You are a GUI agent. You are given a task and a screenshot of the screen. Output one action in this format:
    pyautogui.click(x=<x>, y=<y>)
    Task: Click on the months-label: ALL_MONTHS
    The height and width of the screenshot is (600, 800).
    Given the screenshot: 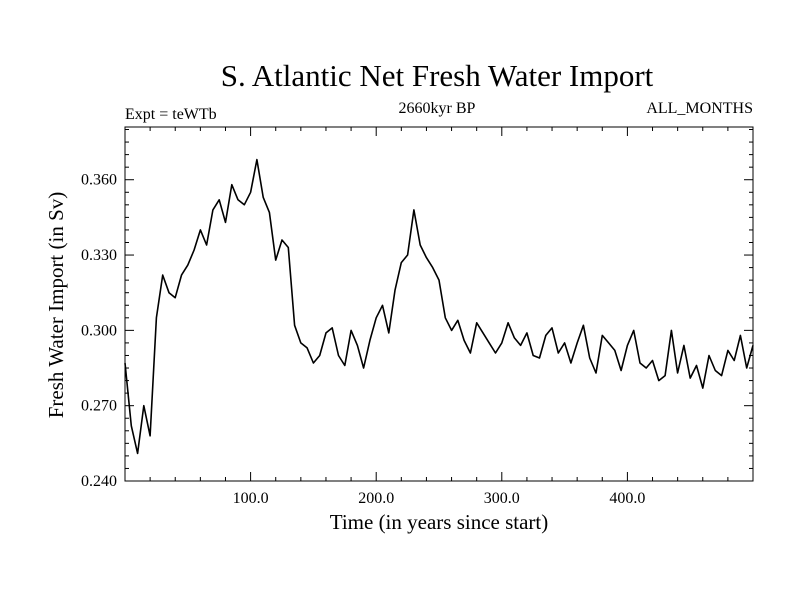 What is the action you would take?
    pyautogui.click(x=699, y=108)
    